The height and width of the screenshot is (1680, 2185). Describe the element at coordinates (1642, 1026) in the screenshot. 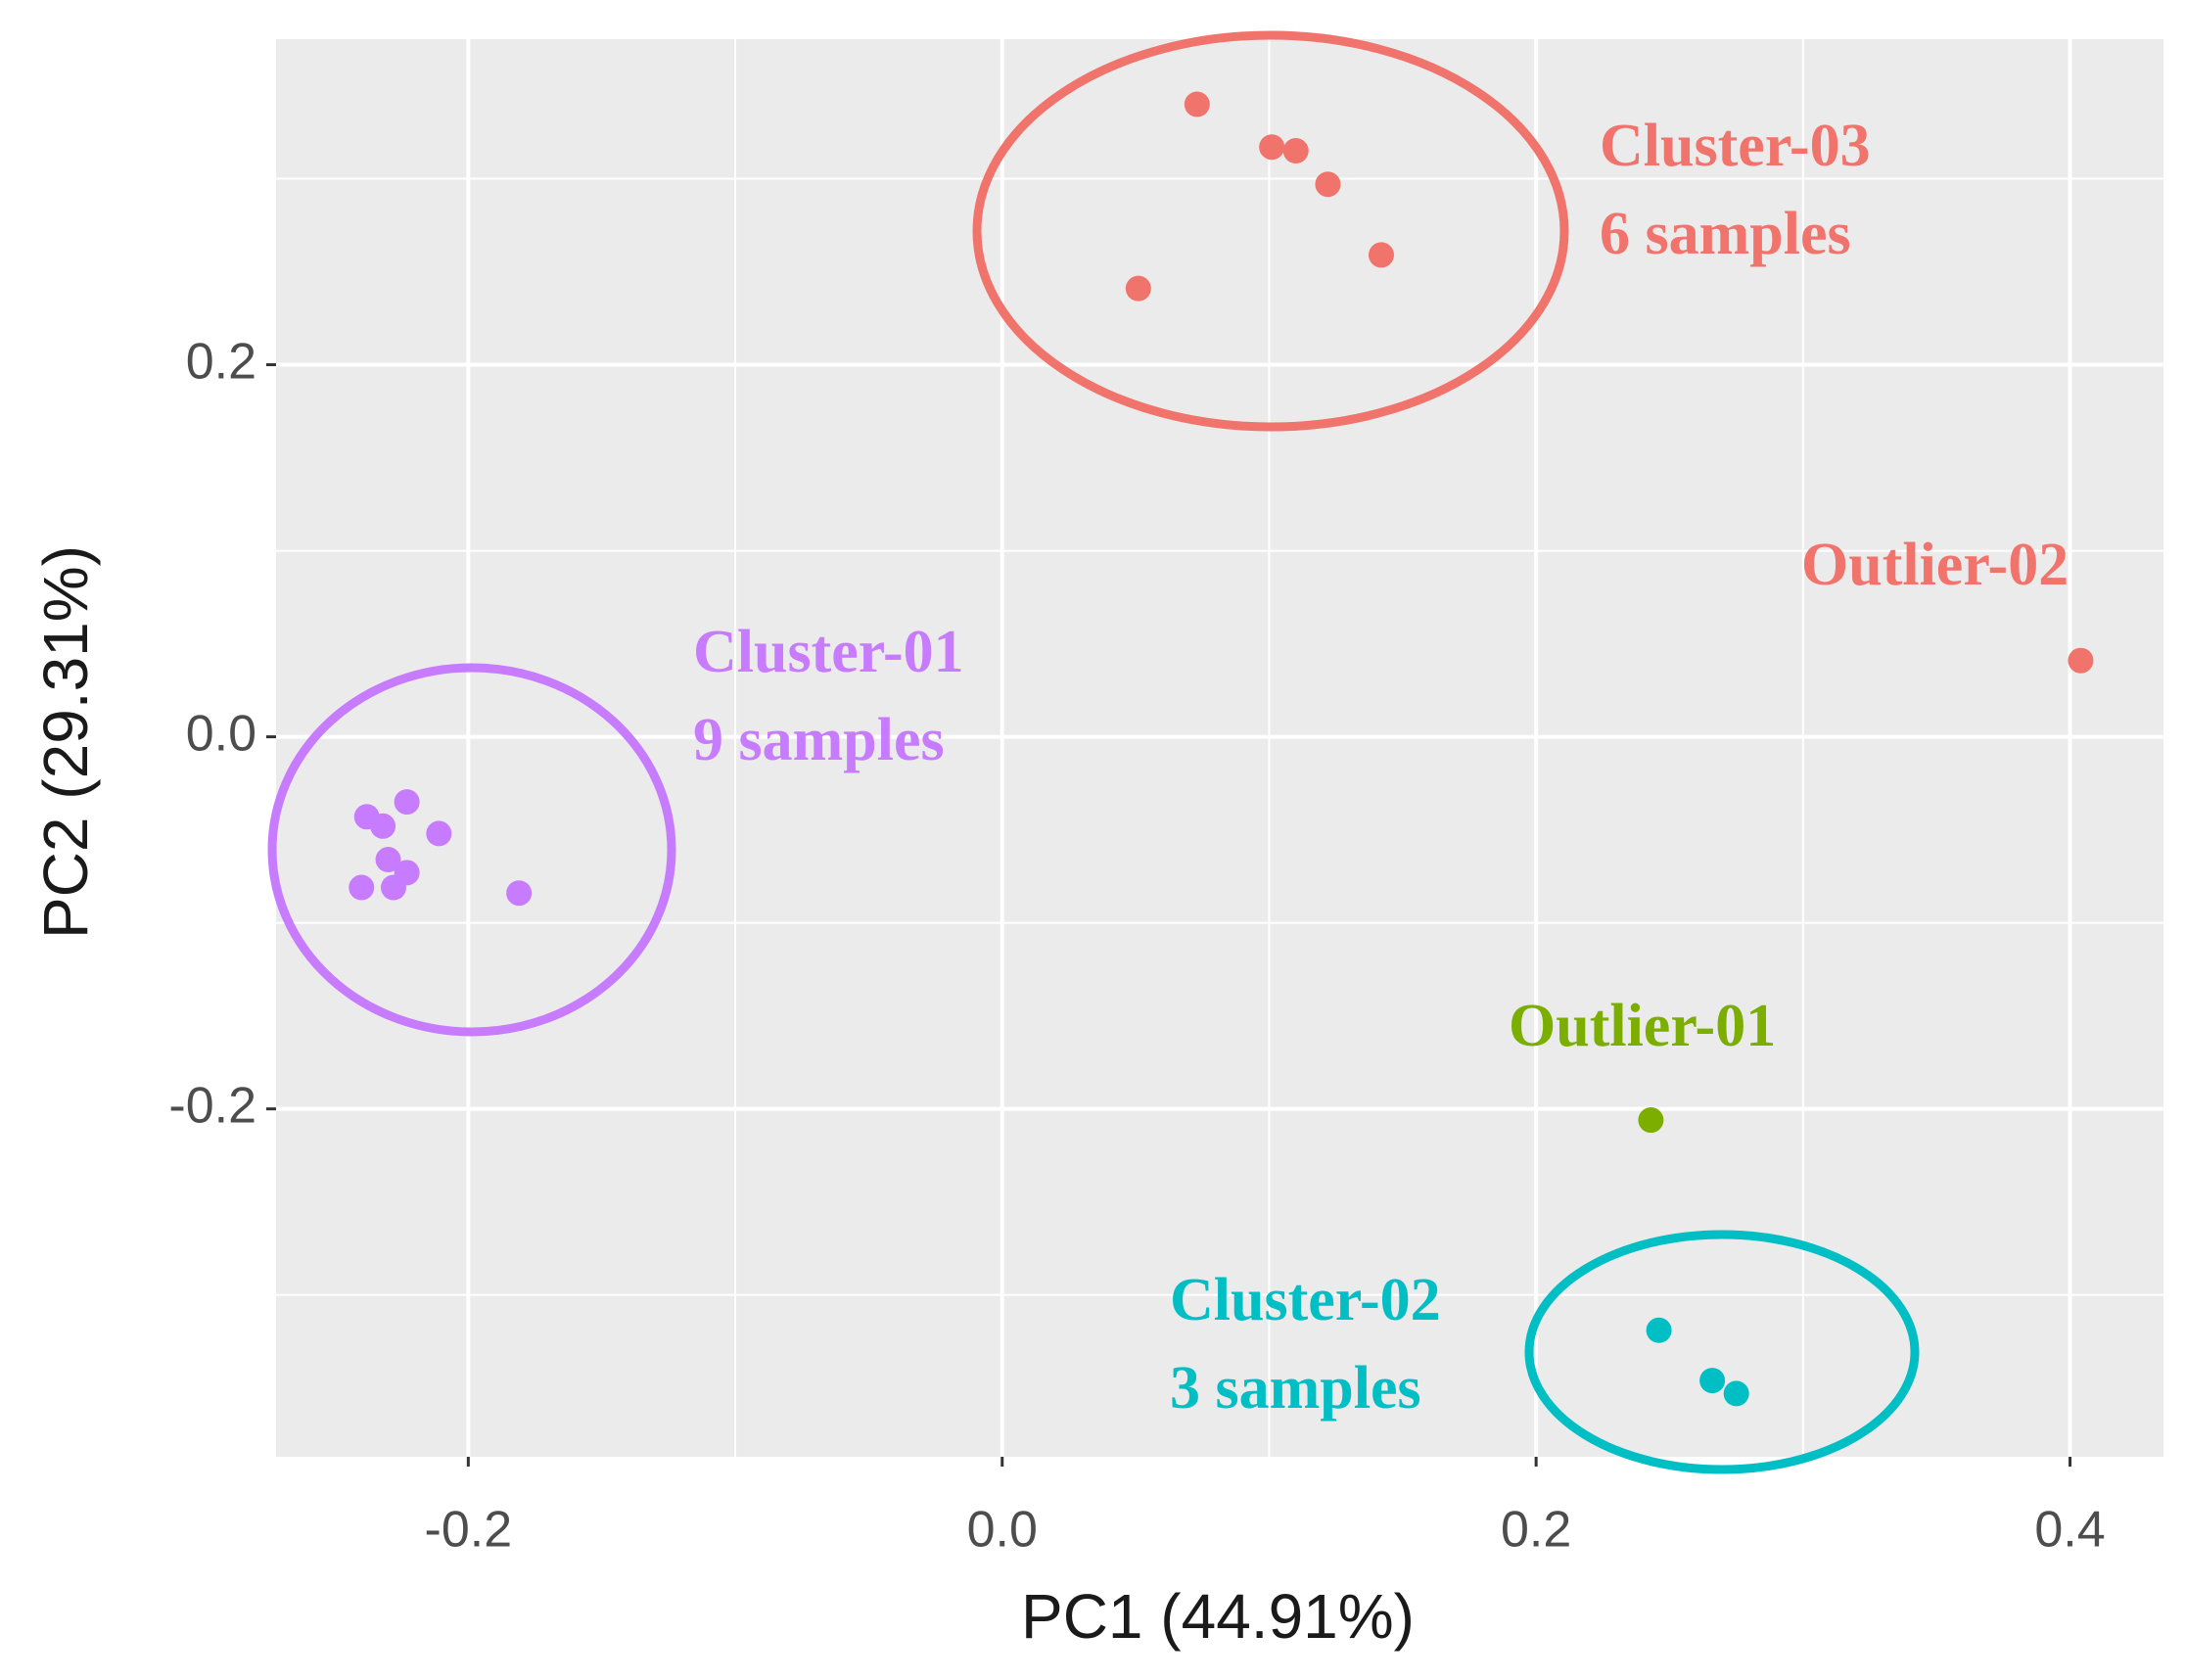

I see `cluster-label: Outlier-01` at that location.